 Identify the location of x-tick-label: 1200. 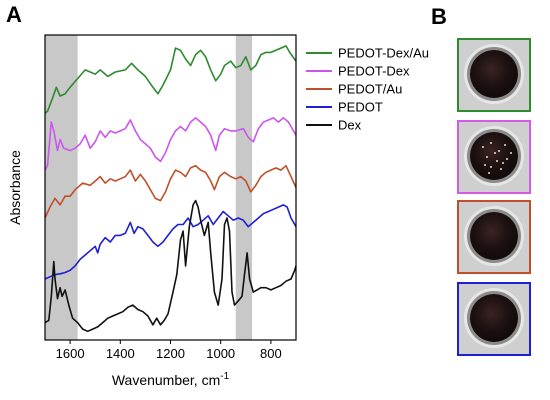
(170, 353).